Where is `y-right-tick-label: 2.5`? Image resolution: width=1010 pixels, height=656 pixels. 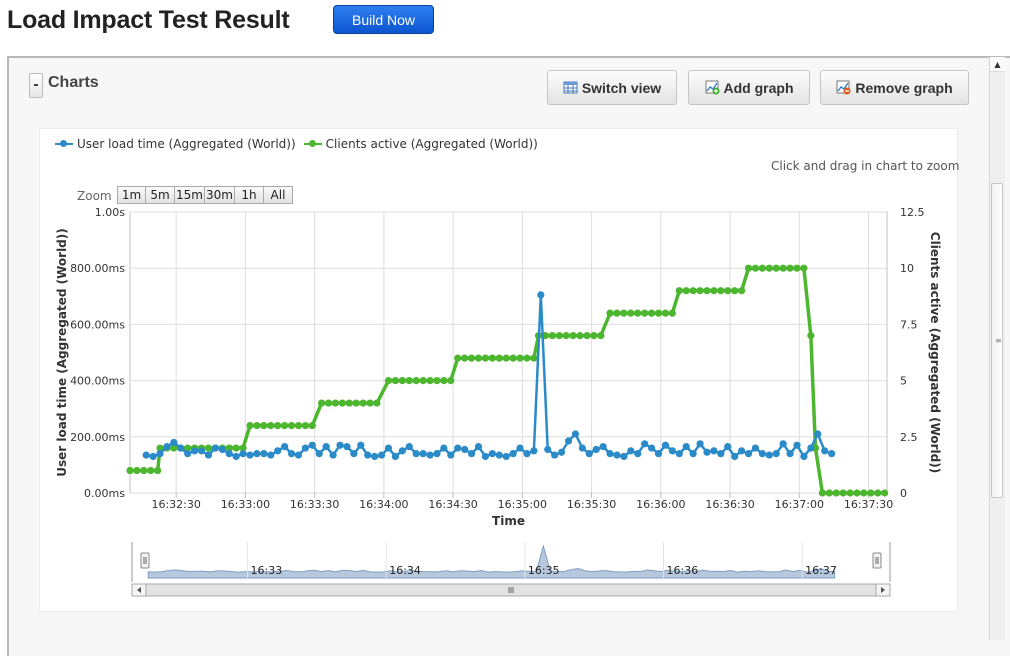
y-right-tick-label: 2.5 is located at coordinates (909, 437).